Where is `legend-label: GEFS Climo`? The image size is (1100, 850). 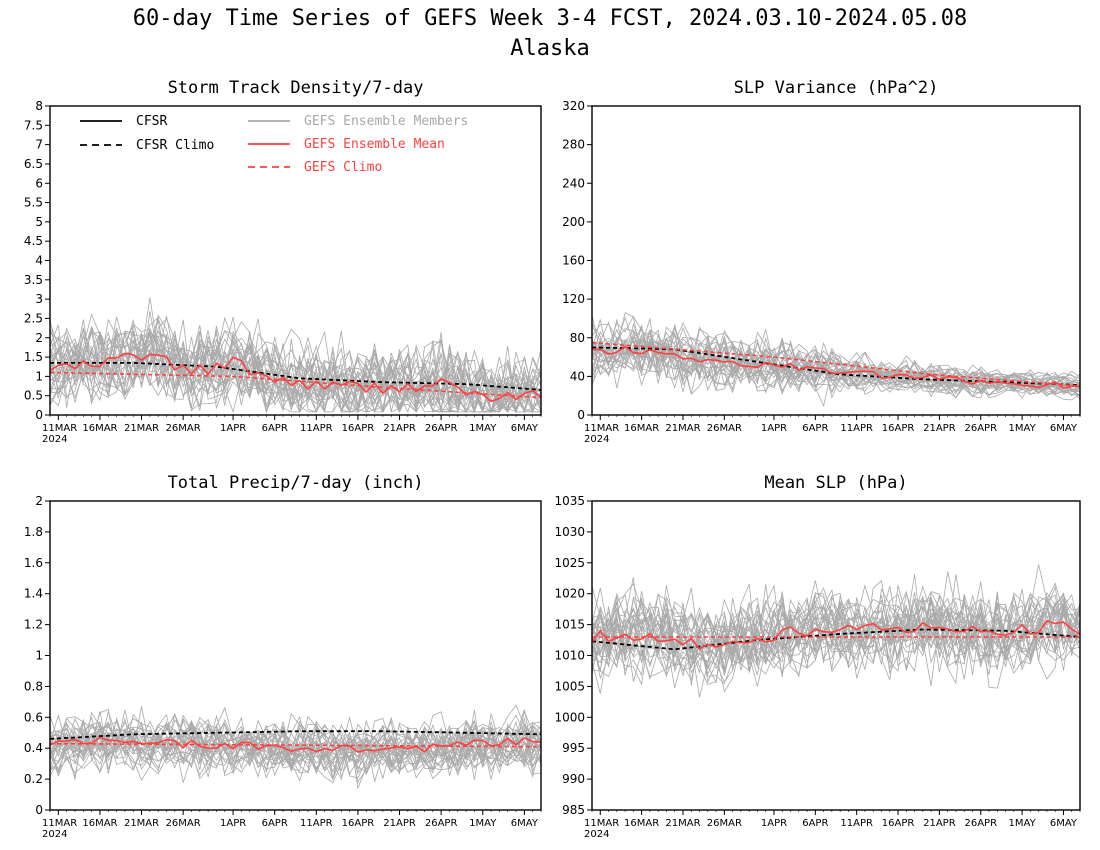
legend-label: GEFS Climo is located at coordinates (343, 167).